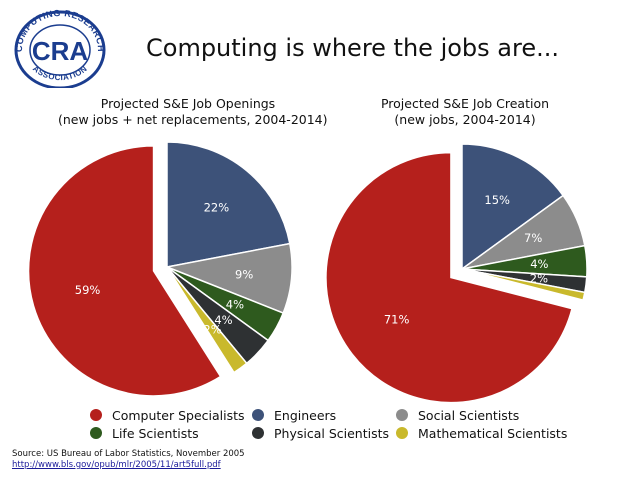  I want to click on cra-logo: COMPUTING RESEARCH ASSOCIATION CRA, so click(60, 48).